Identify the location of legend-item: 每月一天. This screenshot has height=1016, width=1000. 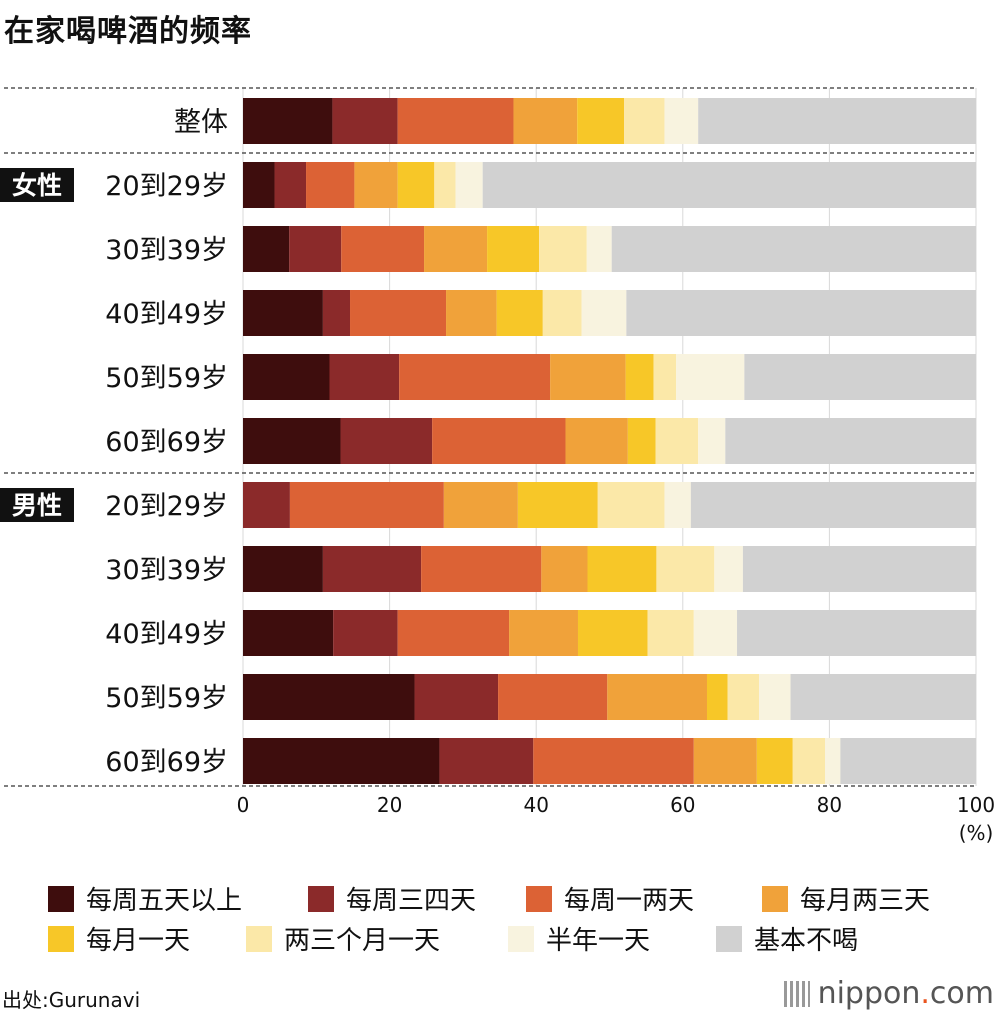
(119, 938).